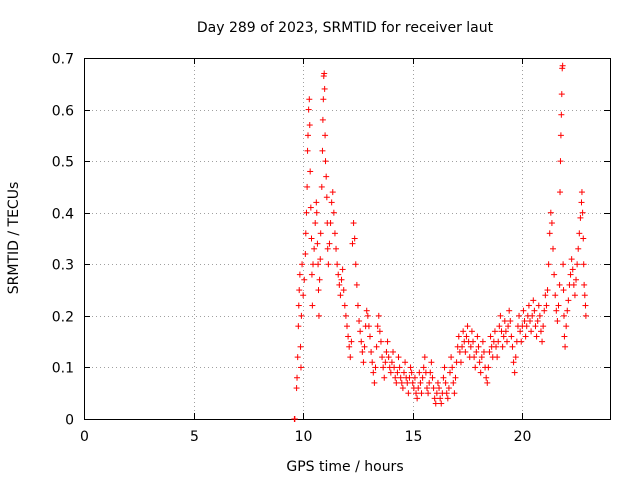 Image resolution: width=640 pixels, height=480 pixels. I want to click on y-tick-label: 0.5, so click(63, 163).